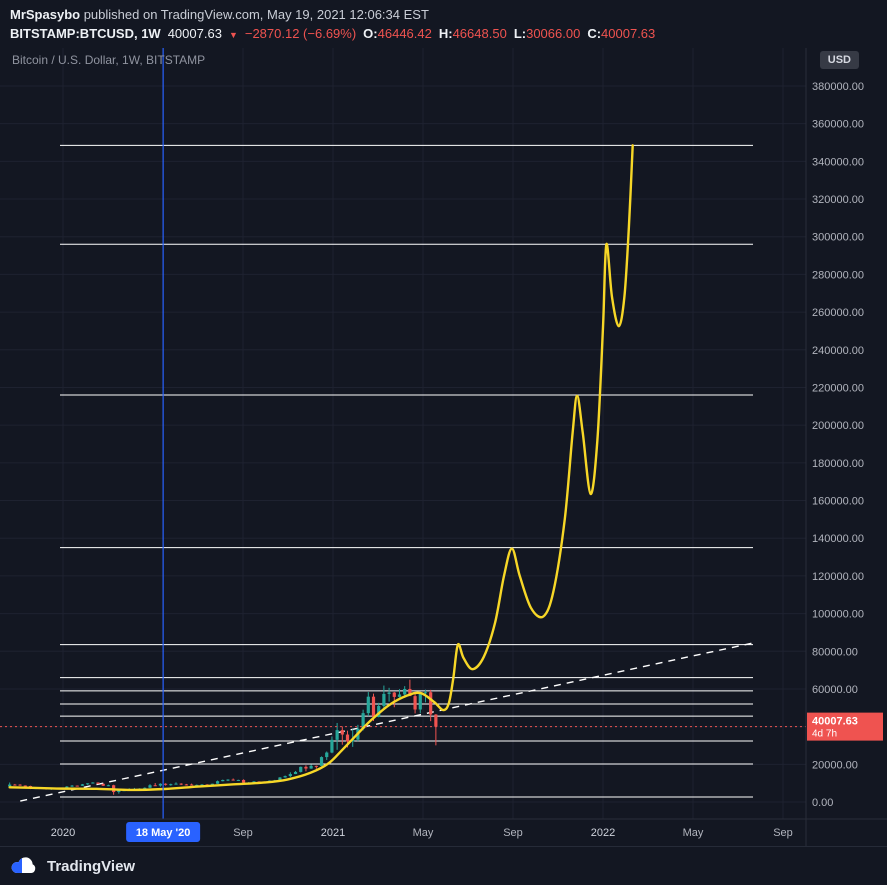  Describe the element at coordinates (838, 125) in the screenshot. I see `price-tick-label: 360000.00` at that location.